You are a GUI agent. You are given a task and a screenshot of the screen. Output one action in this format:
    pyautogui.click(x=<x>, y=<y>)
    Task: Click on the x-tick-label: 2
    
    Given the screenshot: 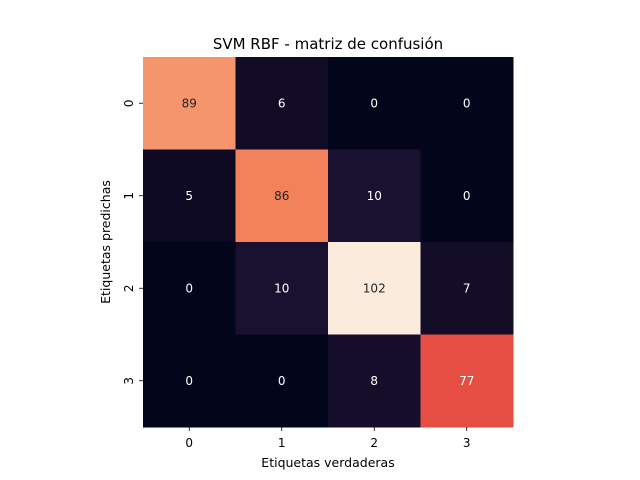 What is the action you would take?
    pyautogui.click(x=374, y=443)
    